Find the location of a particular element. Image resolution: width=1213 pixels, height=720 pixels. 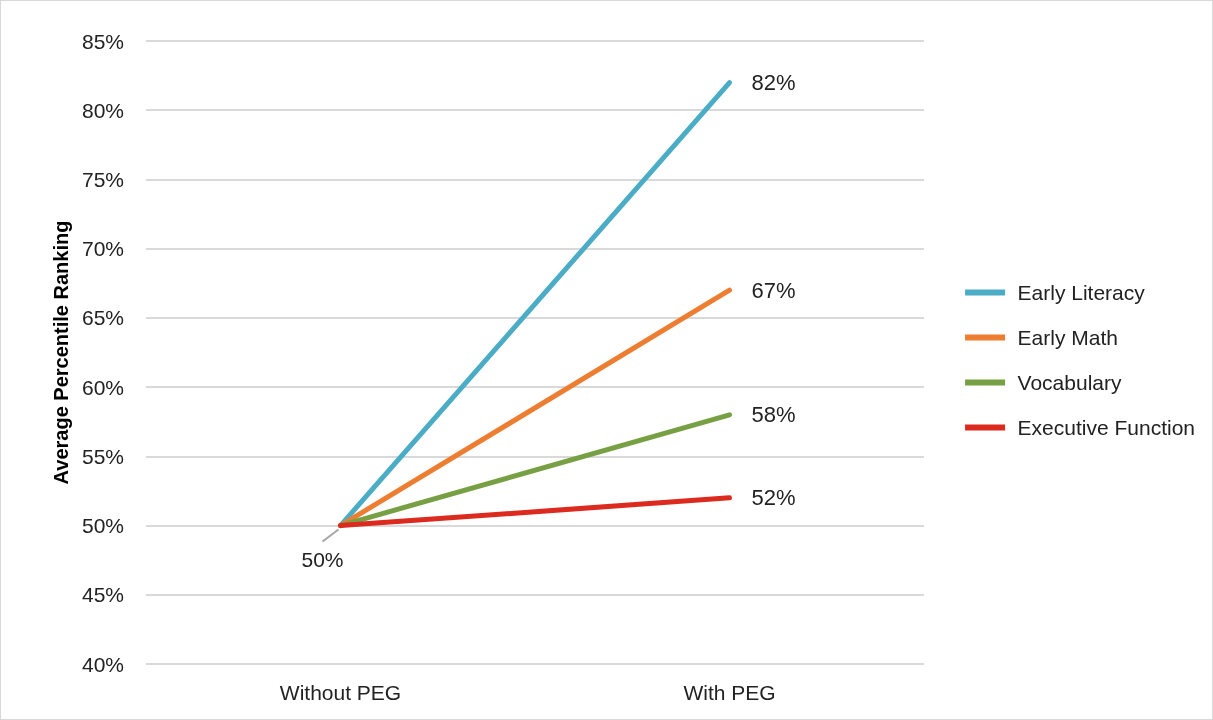

legend-label: Early Math is located at coordinates (1067, 337).